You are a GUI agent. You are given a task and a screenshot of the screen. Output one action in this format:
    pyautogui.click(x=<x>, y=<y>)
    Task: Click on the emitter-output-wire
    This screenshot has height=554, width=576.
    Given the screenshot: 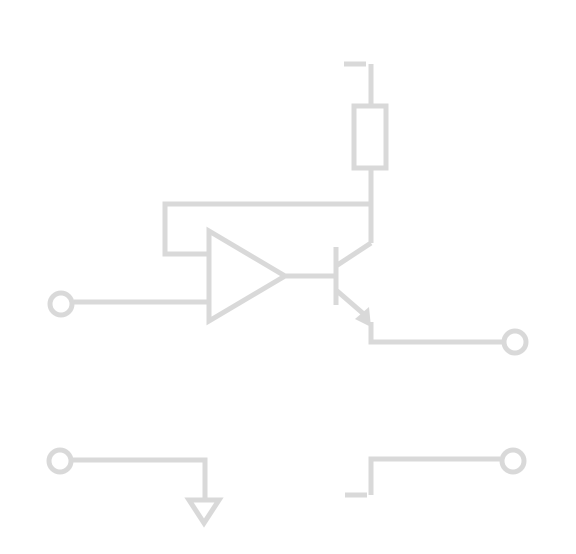 What is the action you would take?
    pyautogui.click(x=436, y=333)
    